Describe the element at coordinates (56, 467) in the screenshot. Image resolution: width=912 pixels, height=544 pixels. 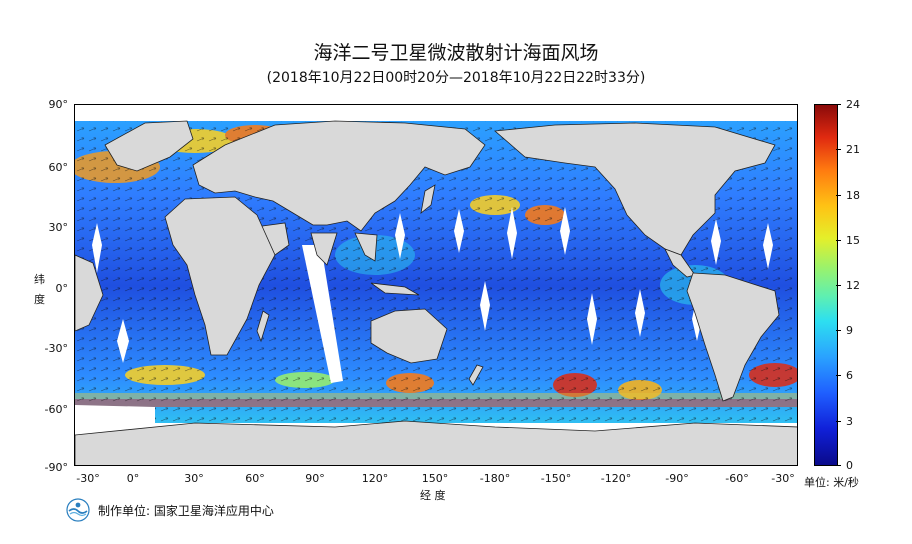
I see `lat-tick-label: -90°` at that location.